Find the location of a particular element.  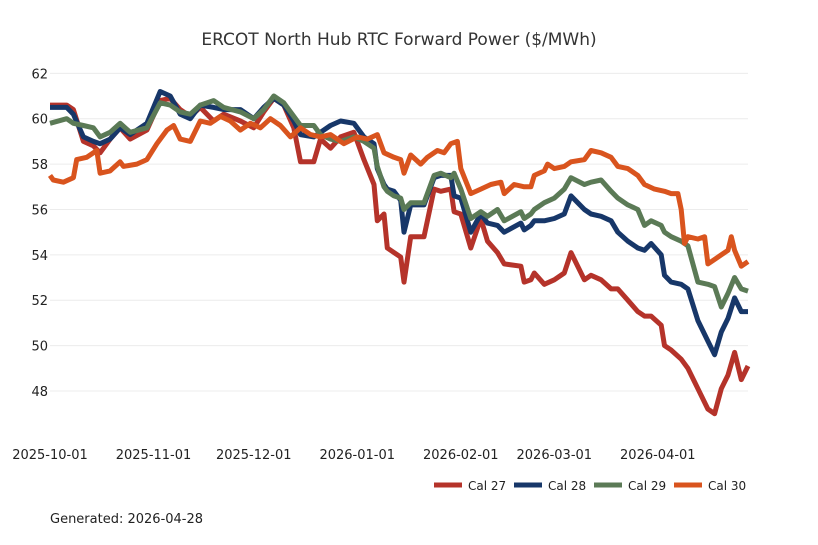

y-tick-label: 50 is located at coordinates (39, 347).